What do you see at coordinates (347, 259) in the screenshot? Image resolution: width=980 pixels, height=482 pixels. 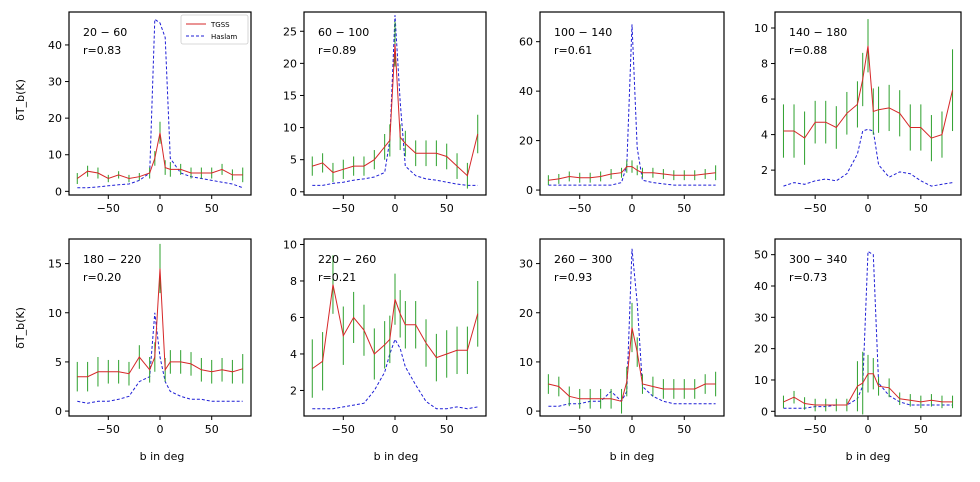 I see `panel-range-label: 220 − 260` at bounding box center [347, 259].